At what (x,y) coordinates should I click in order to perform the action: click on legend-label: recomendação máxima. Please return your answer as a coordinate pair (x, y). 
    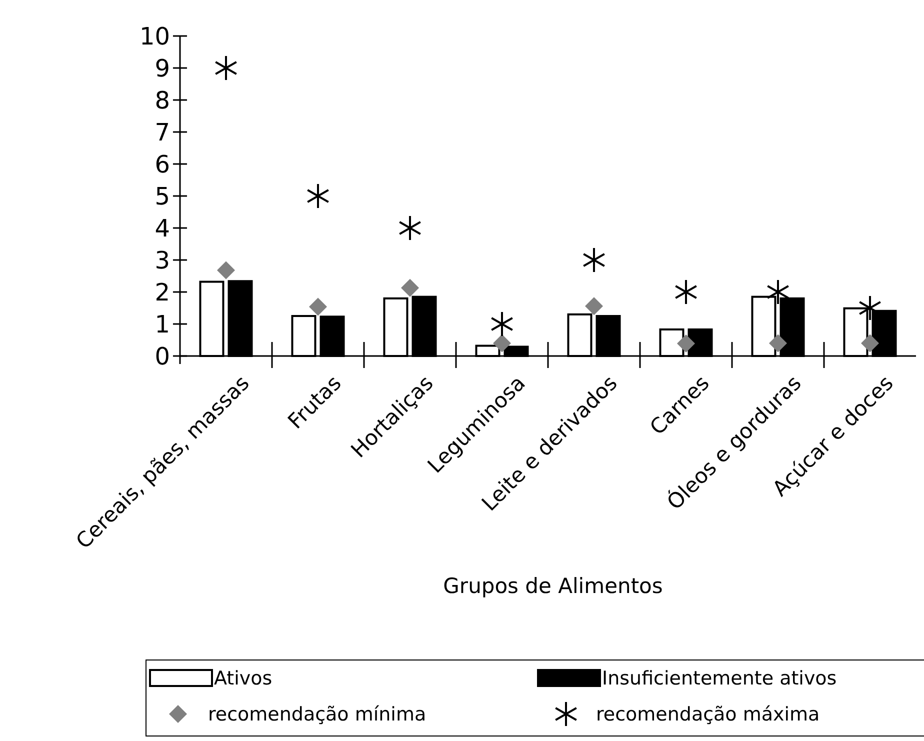
    Looking at the image, I should click on (708, 715).